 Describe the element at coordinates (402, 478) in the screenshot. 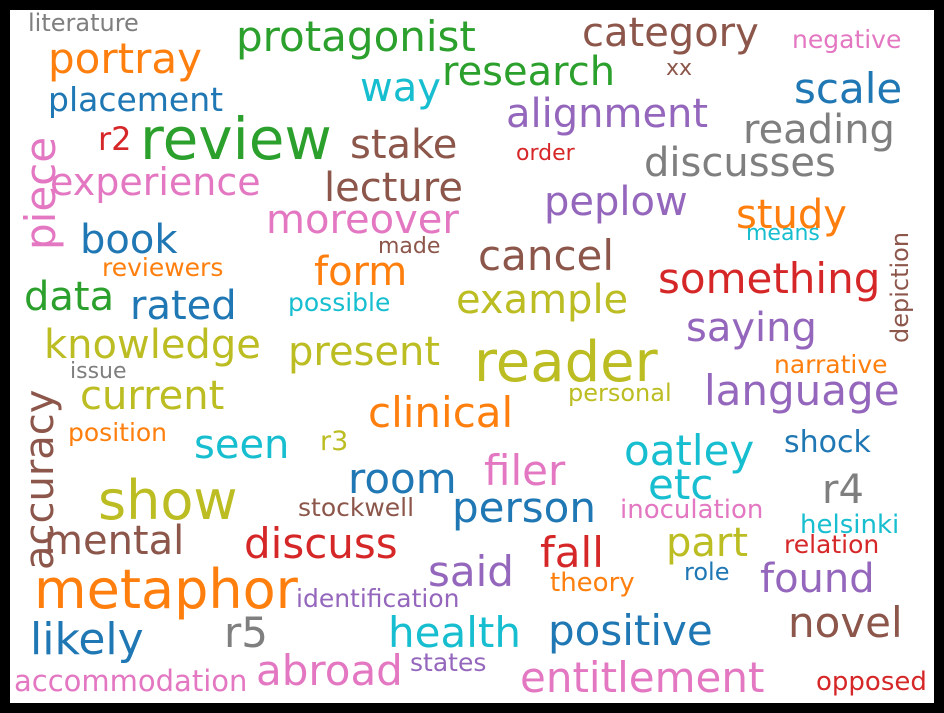

I see `word-room: room` at that location.